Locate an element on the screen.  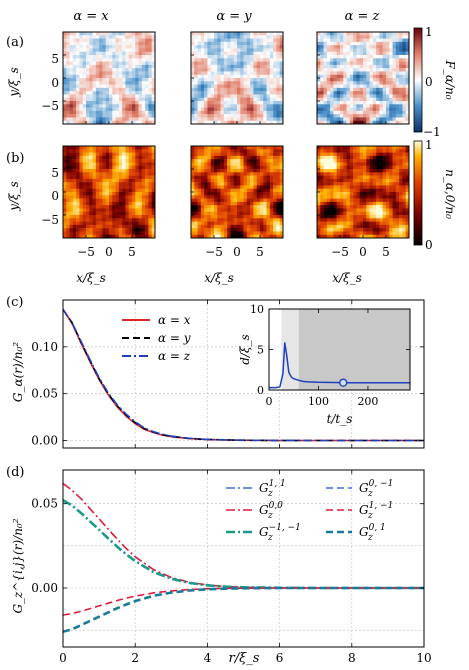
colorbar-b is located at coordinates (418, 193).